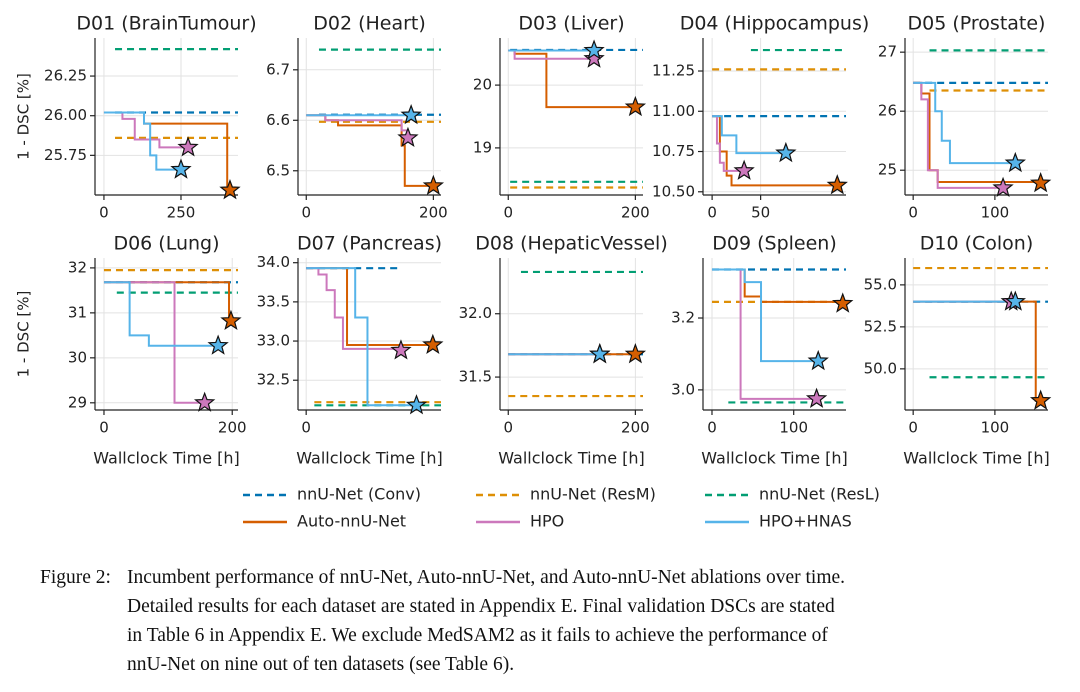 The height and width of the screenshot is (692, 1080). Describe the element at coordinates (278, 170) in the screenshot. I see `y-tick-label: 6.5` at that location.